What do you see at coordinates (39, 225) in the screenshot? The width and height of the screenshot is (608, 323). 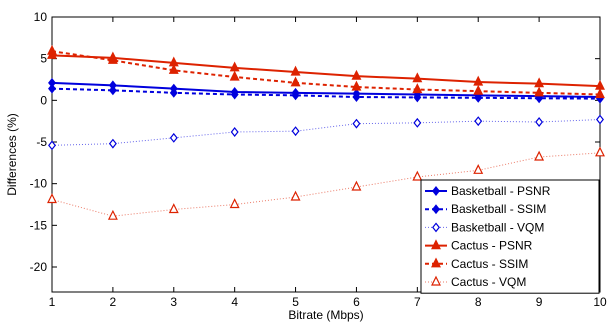 I see `y-tick-label: -15` at bounding box center [39, 225].